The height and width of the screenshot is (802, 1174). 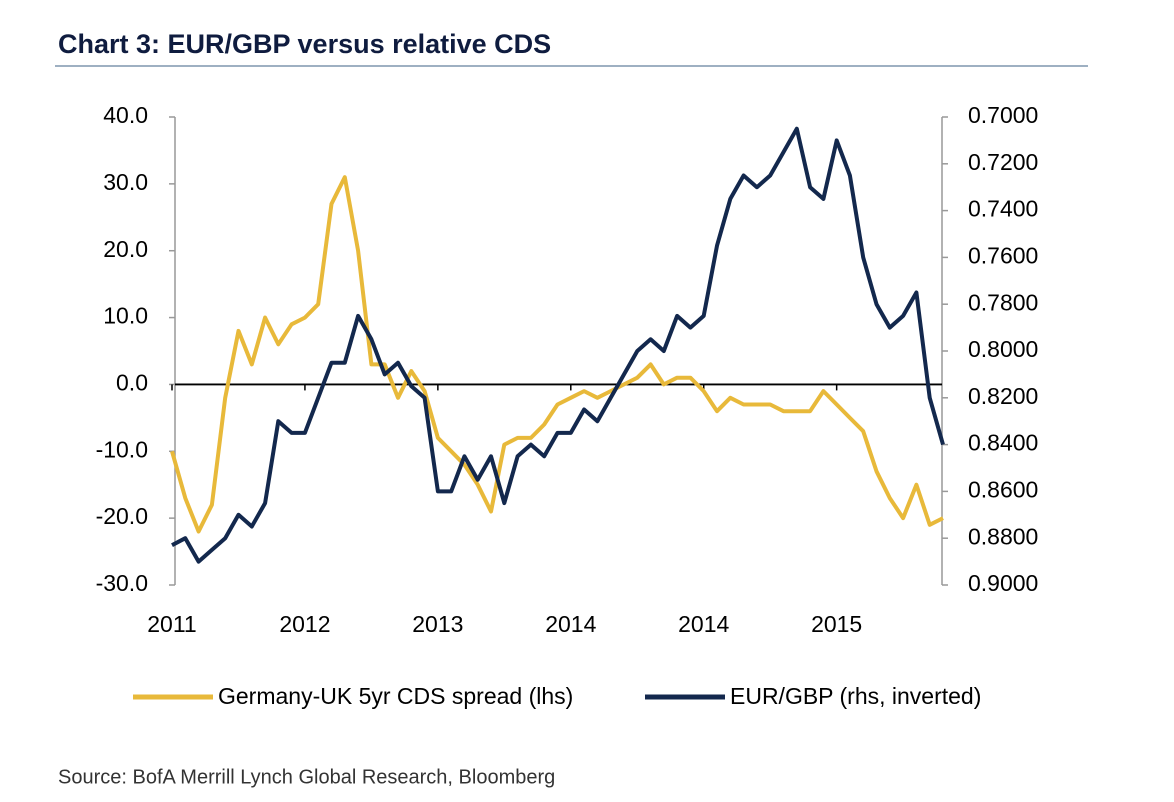 What do you see at coordinates (122, 449) in the screenshot?
I see `y-tick-label: -10.0` at bounding box center [122, 449].